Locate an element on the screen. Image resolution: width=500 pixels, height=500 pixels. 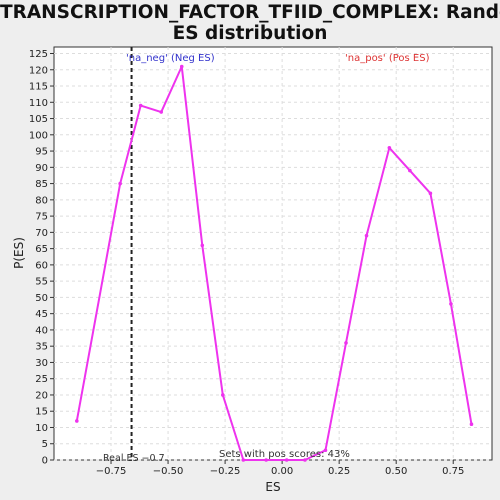
x-axis-ticks: −0.75 −0.50 −0.25 0.00 0.25 0.50 0.75 is located at coordinates (280, 468).